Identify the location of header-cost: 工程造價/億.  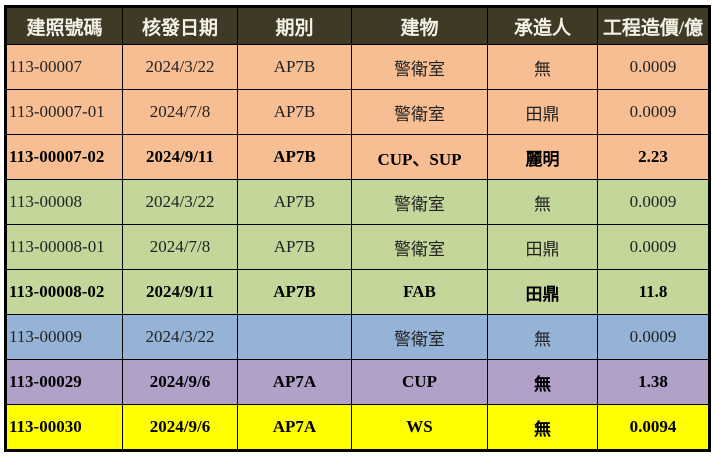
(653, 25).